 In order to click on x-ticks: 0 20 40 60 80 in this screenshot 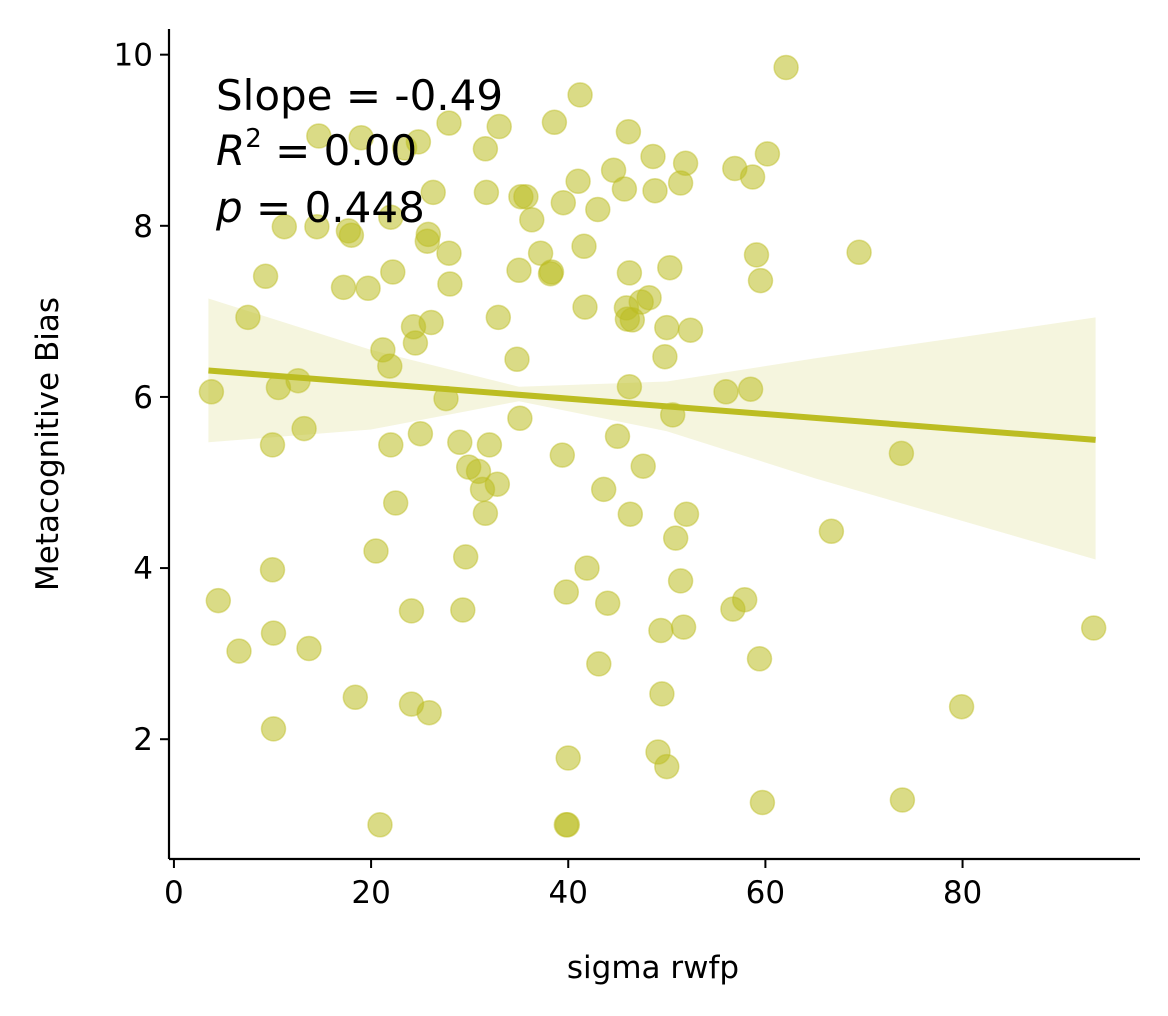, I will do `click(573, 885)`.